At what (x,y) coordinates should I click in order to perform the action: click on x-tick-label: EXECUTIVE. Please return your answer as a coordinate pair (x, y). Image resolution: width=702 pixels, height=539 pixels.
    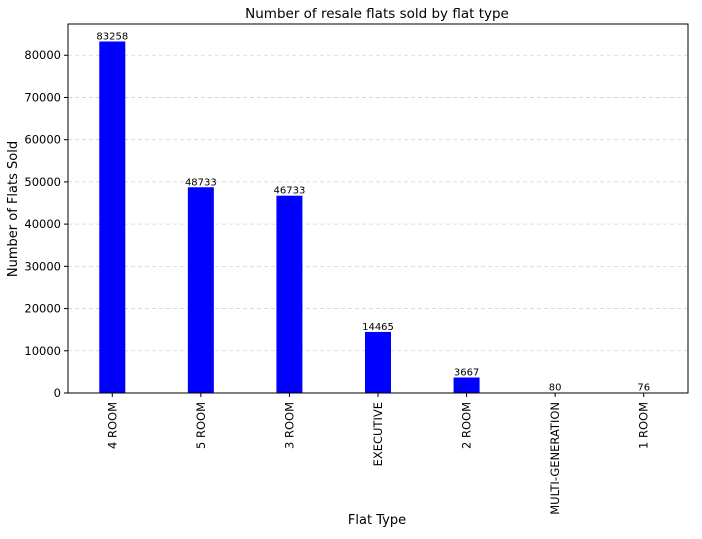
    Looking at the image, I should click on (378, 434).